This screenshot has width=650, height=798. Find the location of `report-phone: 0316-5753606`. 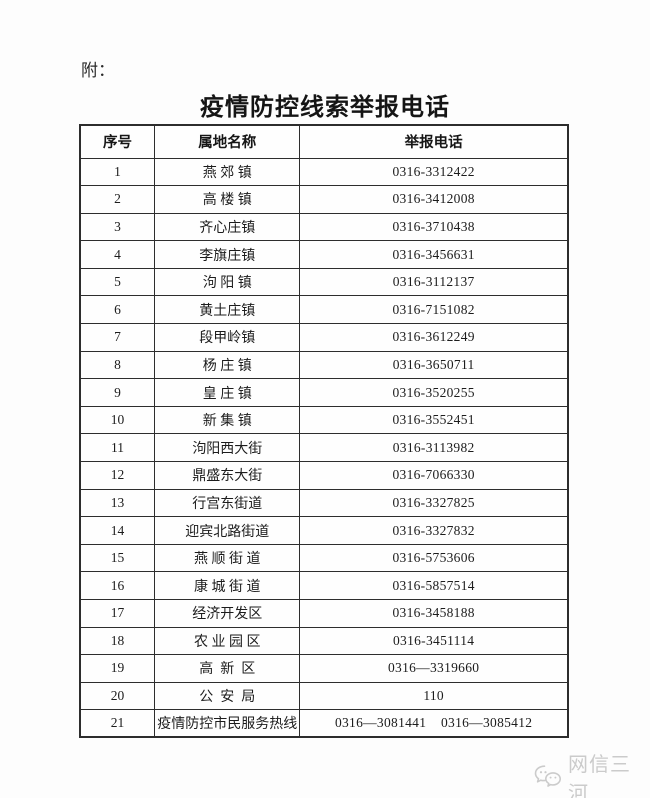

report-phone: 0316-5753606 is located at coordinates (434, 558).